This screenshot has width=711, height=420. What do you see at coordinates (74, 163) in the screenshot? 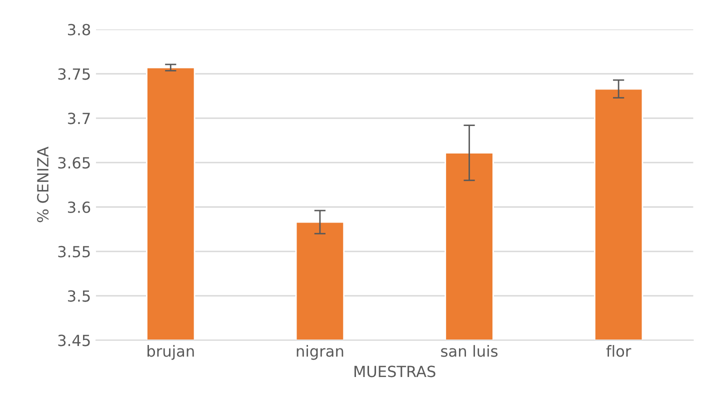
I see `y-tick-label: 3.65` at bounding box center [74, 163].